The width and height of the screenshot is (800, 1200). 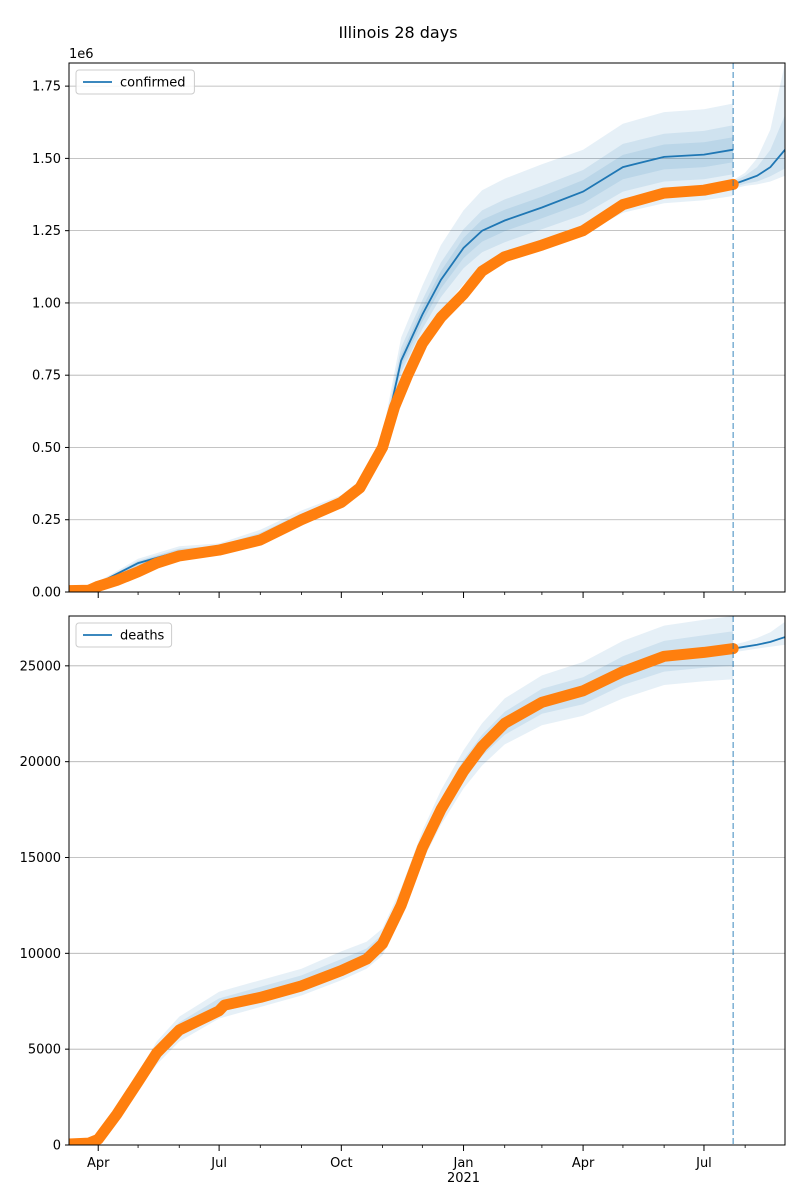 I want to click on confirmed-y-tick-label: 1.25, so click(x=46, y=231).